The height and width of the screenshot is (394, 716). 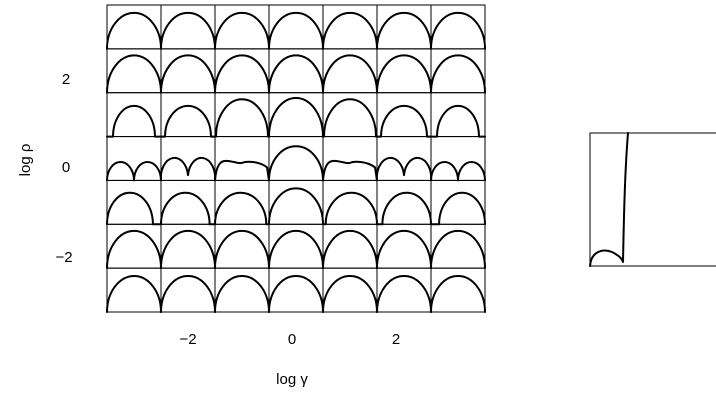 What do you see at coordinates (292, 379) in the screenshot?
I see `x-axis-label: log γ` at bounding box center [292, 379].